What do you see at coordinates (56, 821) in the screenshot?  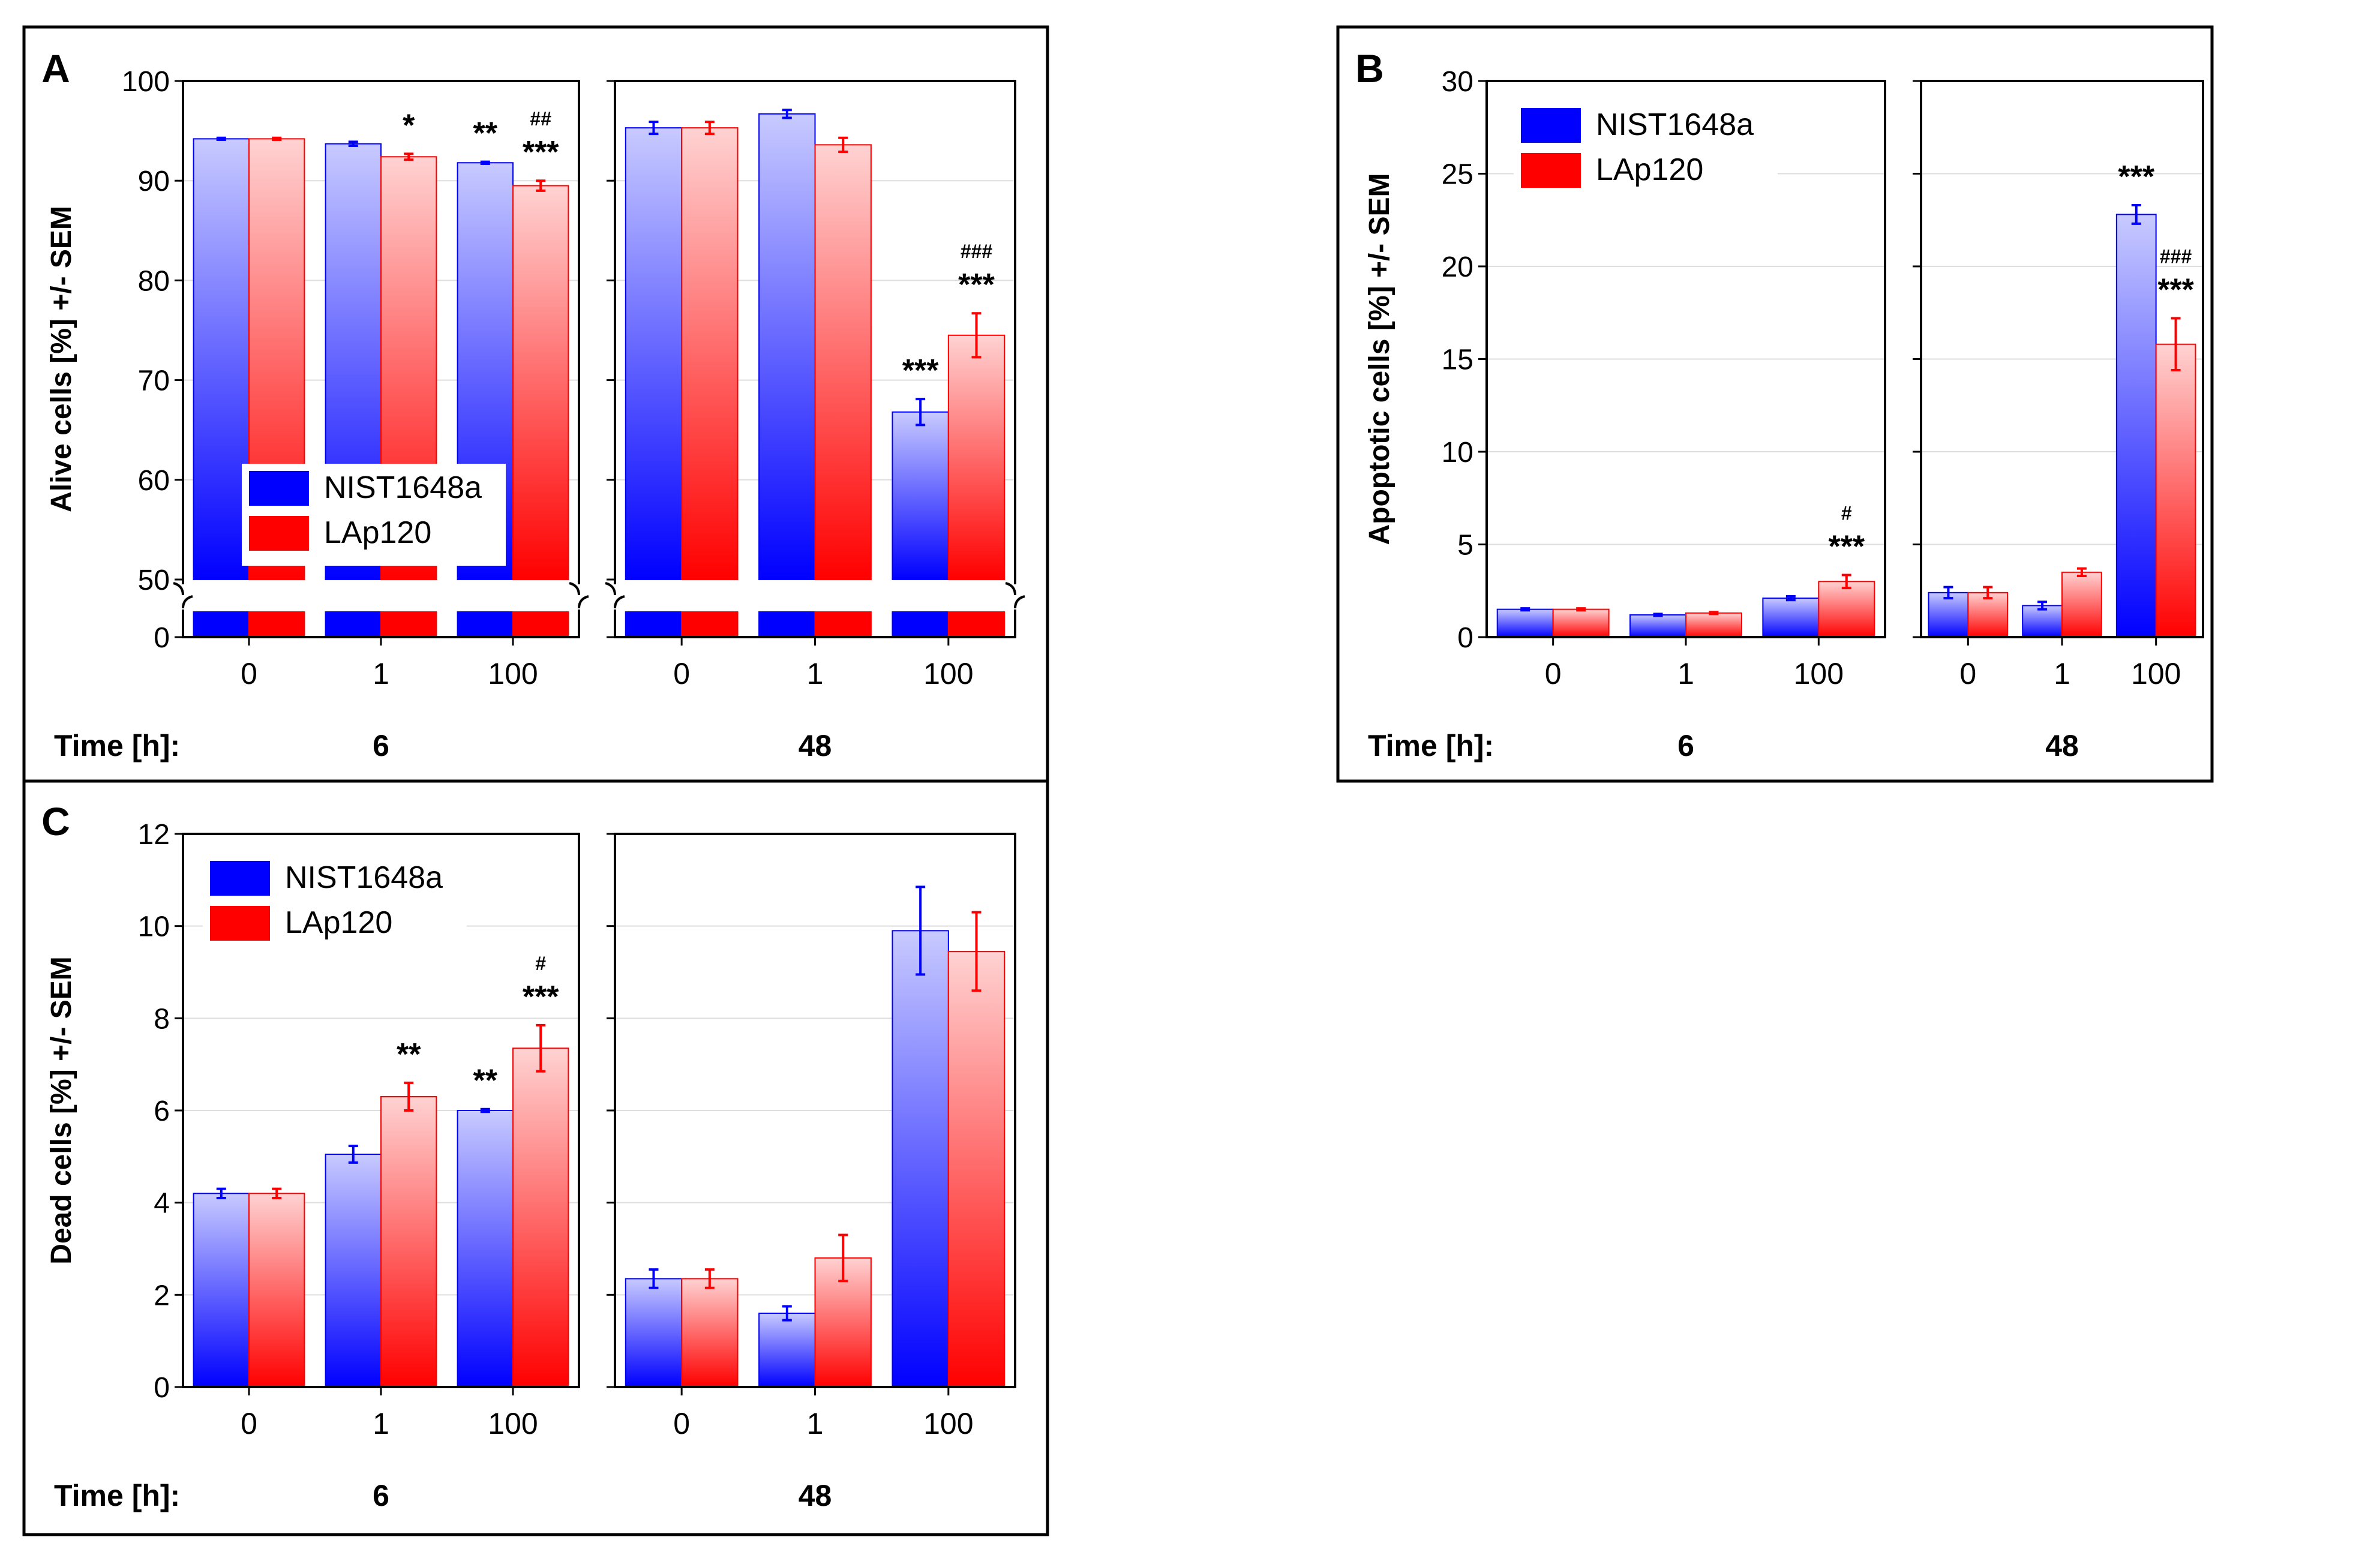 I see `panel-letter: C` at bounding box center [56, 821].